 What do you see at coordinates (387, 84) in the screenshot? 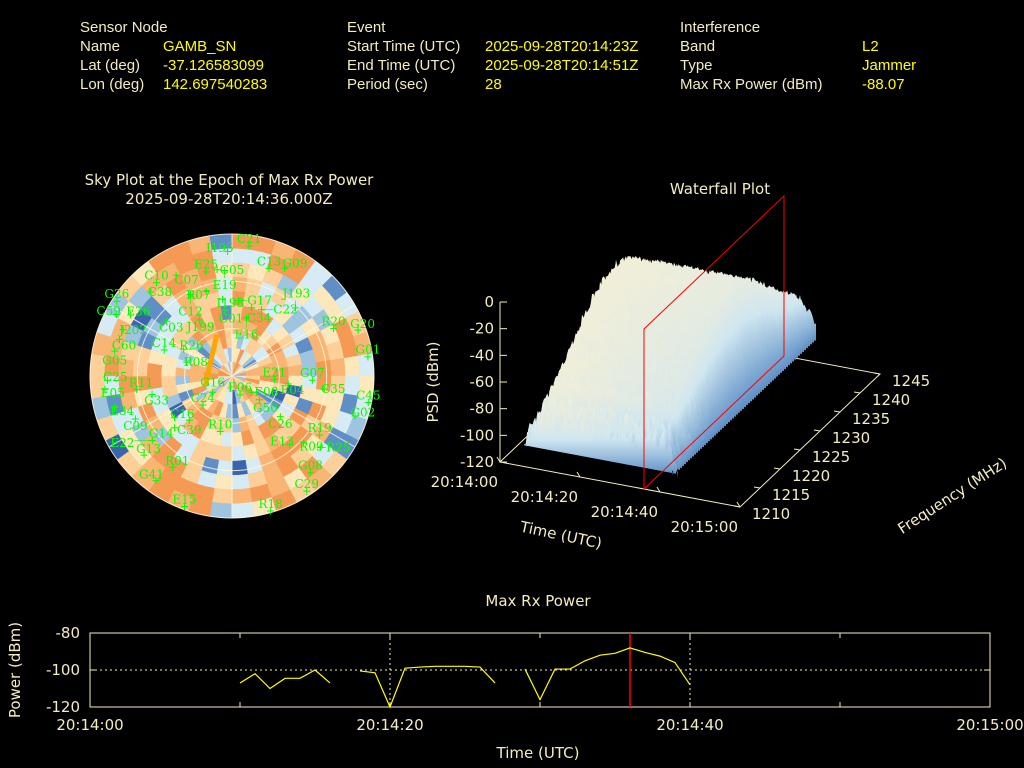
I see `period-label: Period (sec)` at bounding box center [387, 84].